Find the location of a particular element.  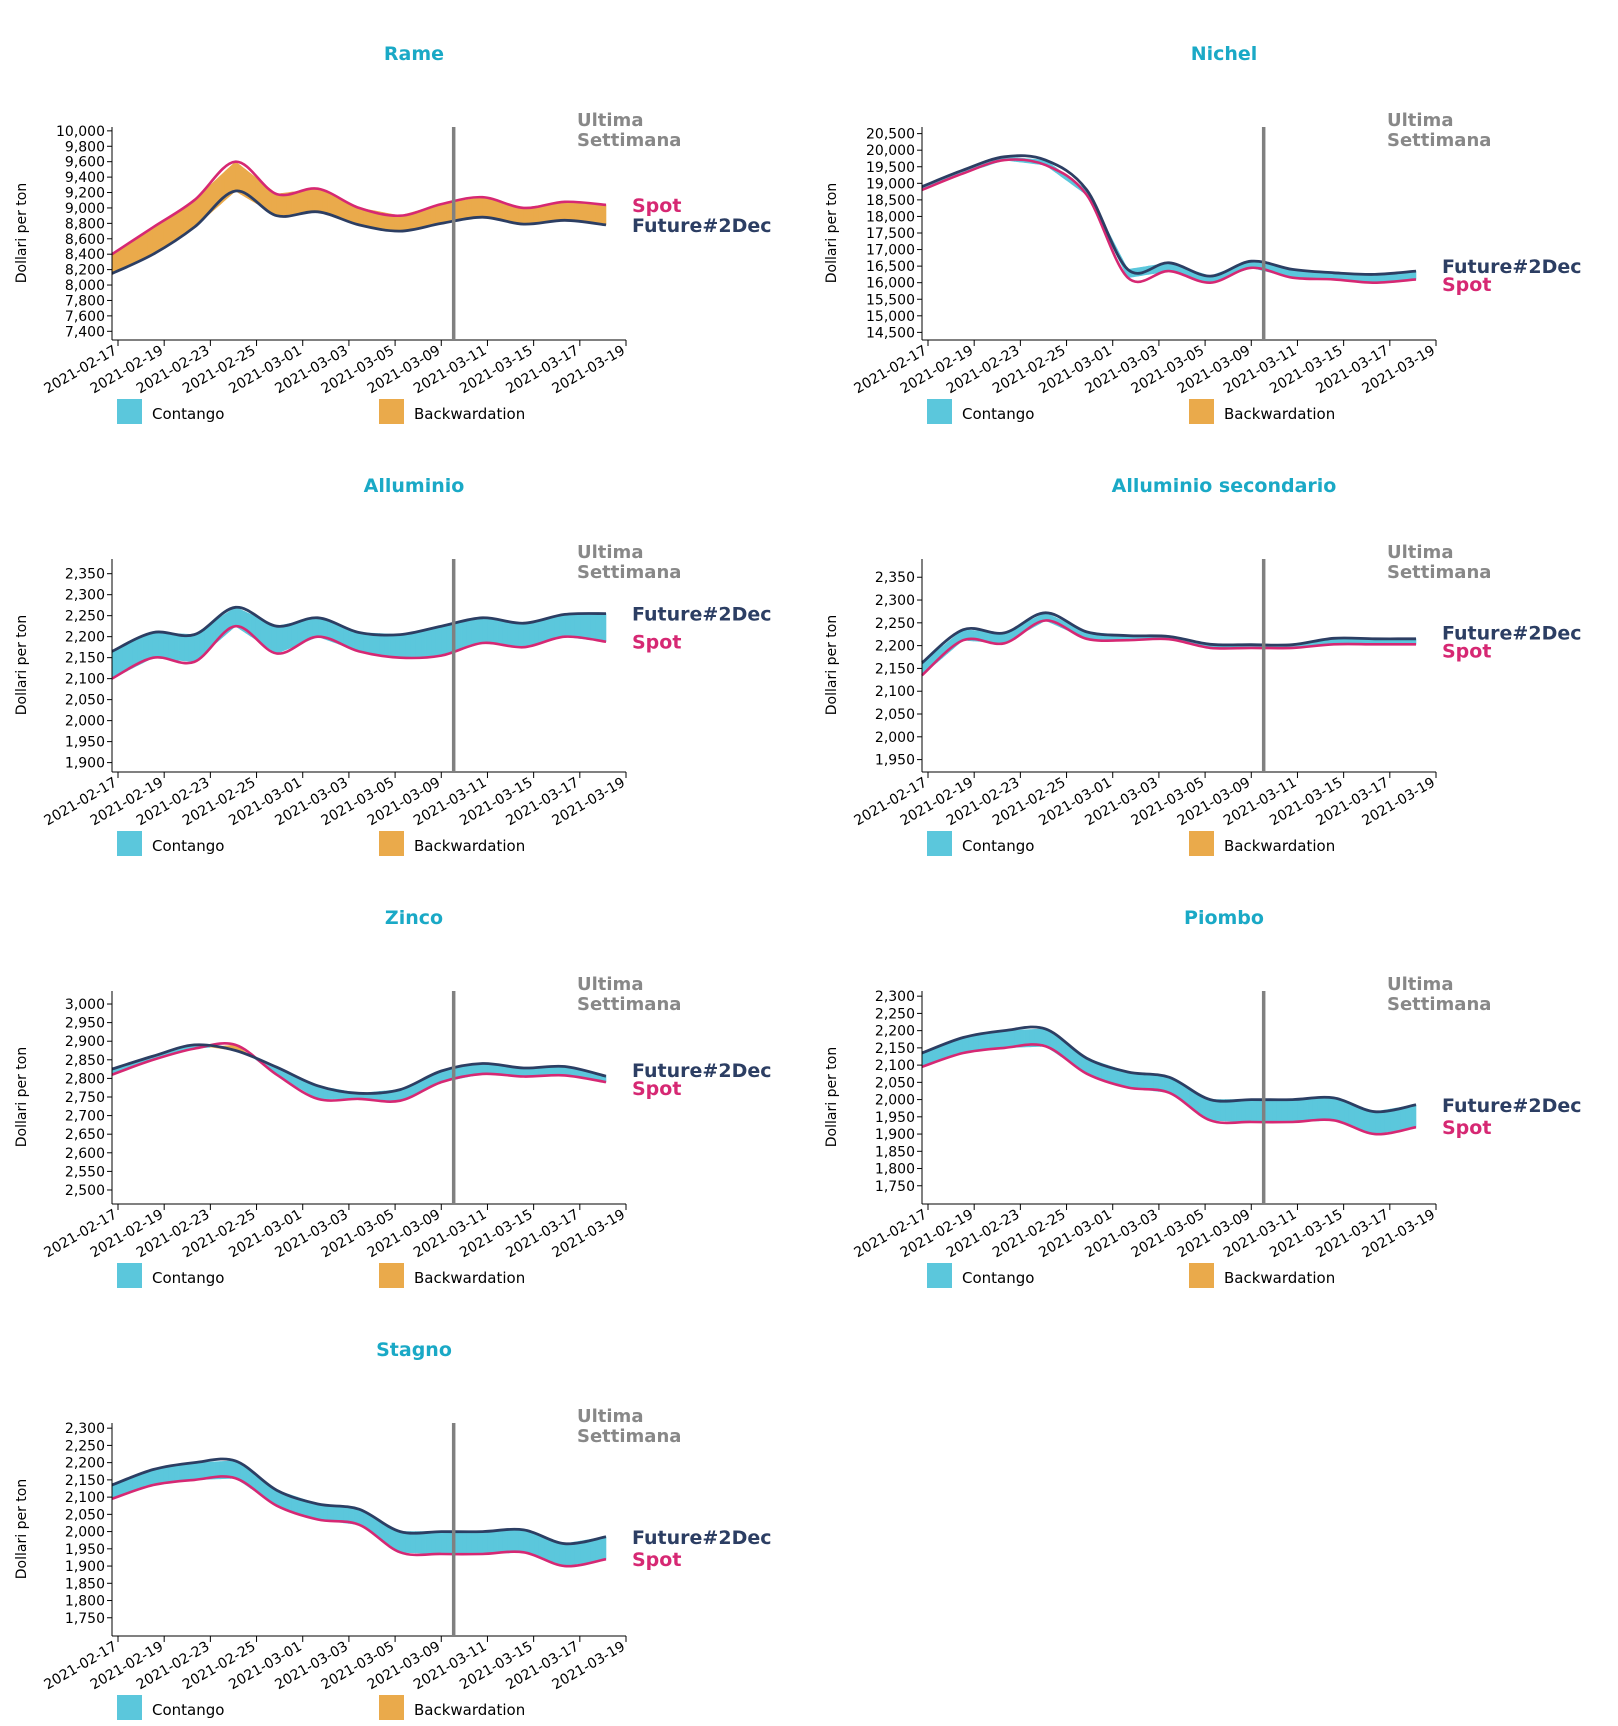

y-tick-label: 2,700 is located at coordinates (85, 1117).